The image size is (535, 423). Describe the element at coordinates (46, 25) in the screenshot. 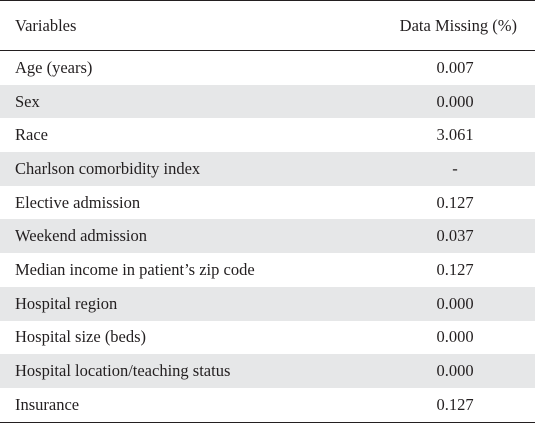

I see `header-variables: Variables` at that location.